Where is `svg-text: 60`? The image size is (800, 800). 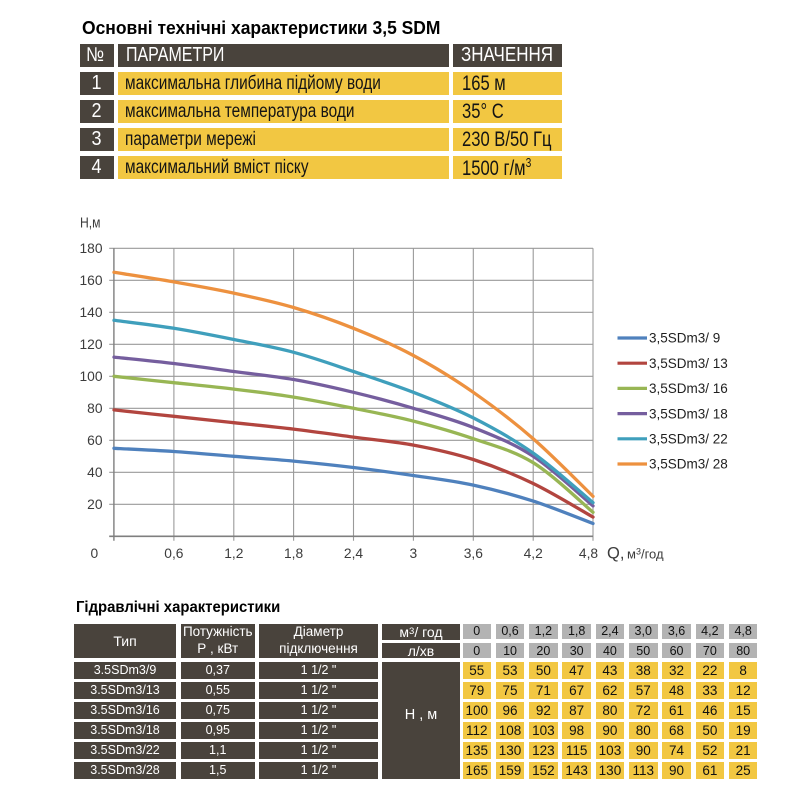 svg-text: 60 is located at coordinates (95, 440).